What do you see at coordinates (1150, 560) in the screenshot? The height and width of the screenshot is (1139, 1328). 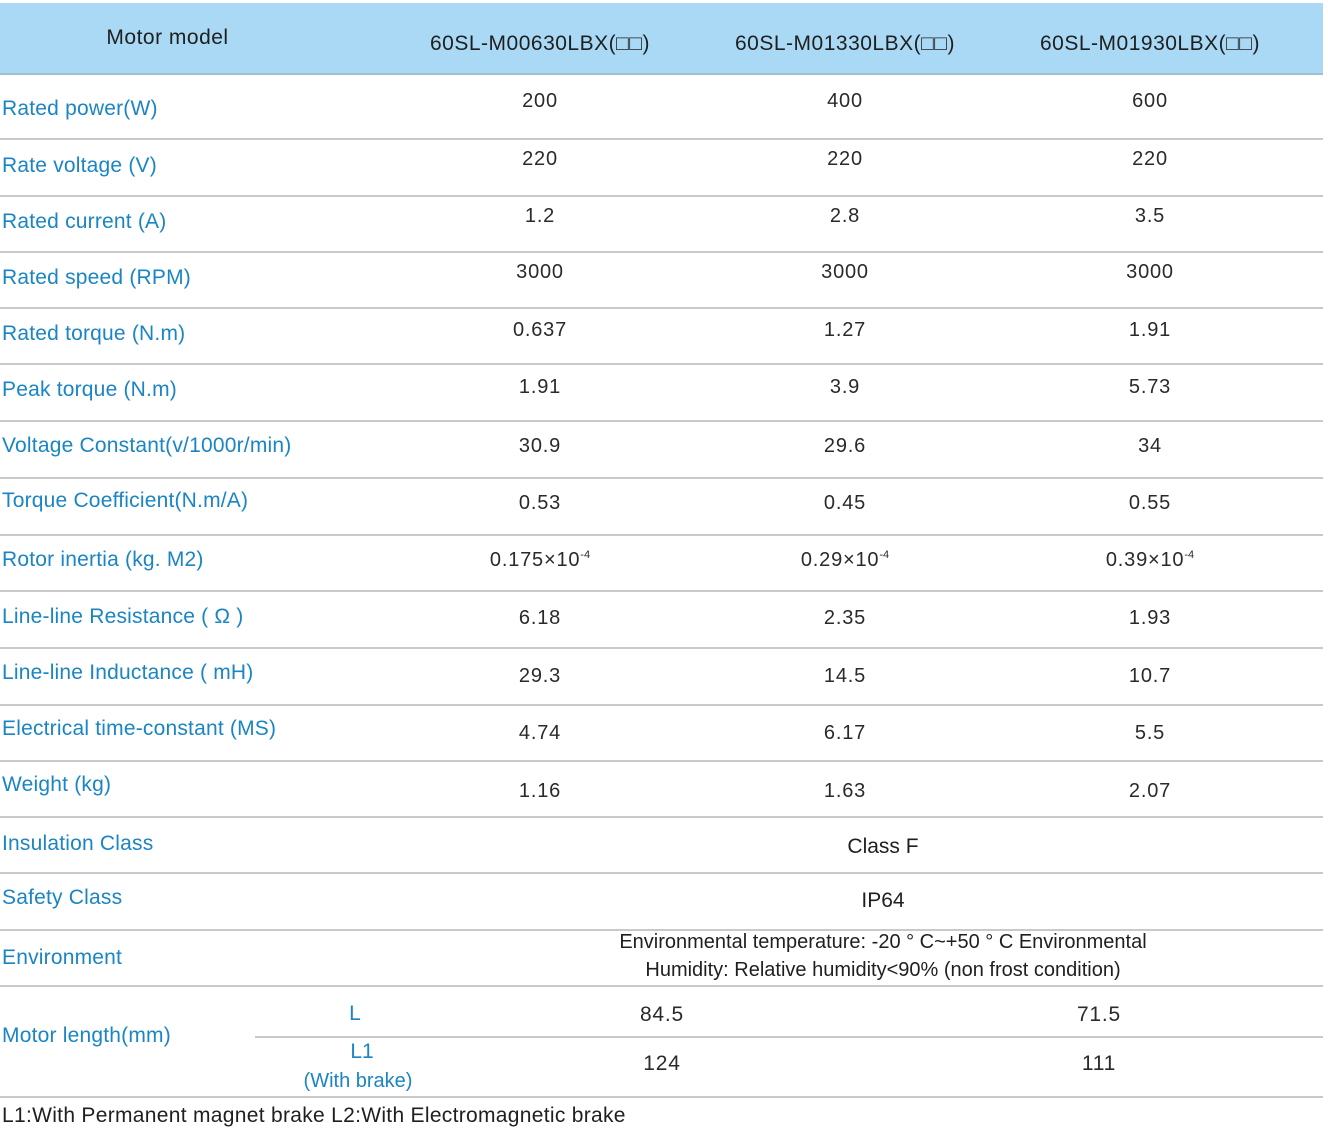 I see `inertia-value: 0.39×10-4` at bounding box center [1150, 560].